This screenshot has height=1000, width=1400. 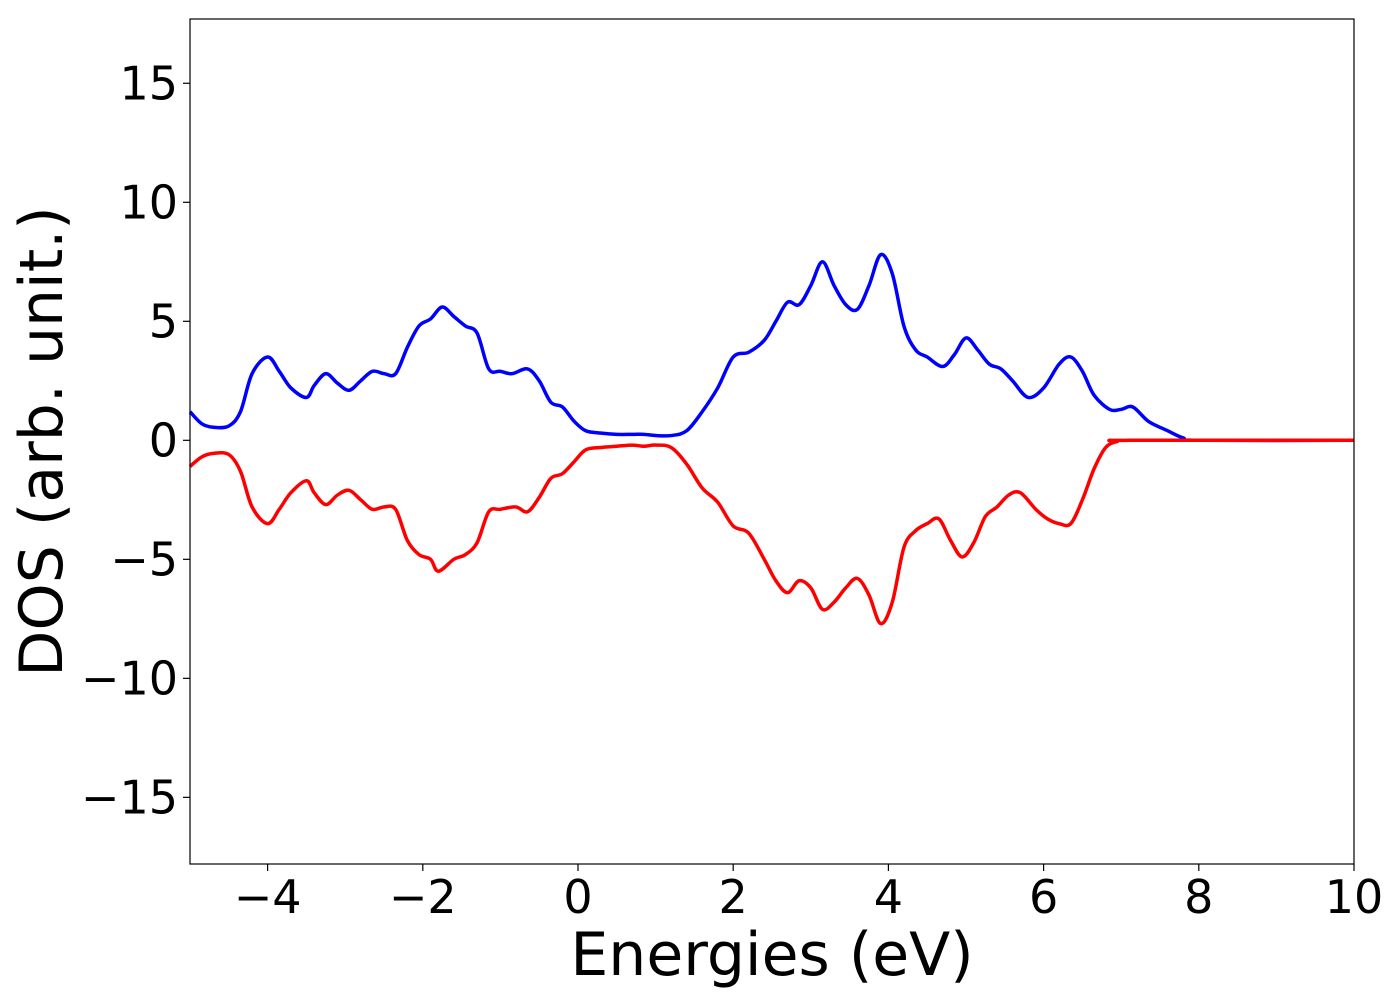 What do you see at coordinates (129, 797) in the screenshot?
I see `y-tick-label: −15` at bounding box center [129, 797].